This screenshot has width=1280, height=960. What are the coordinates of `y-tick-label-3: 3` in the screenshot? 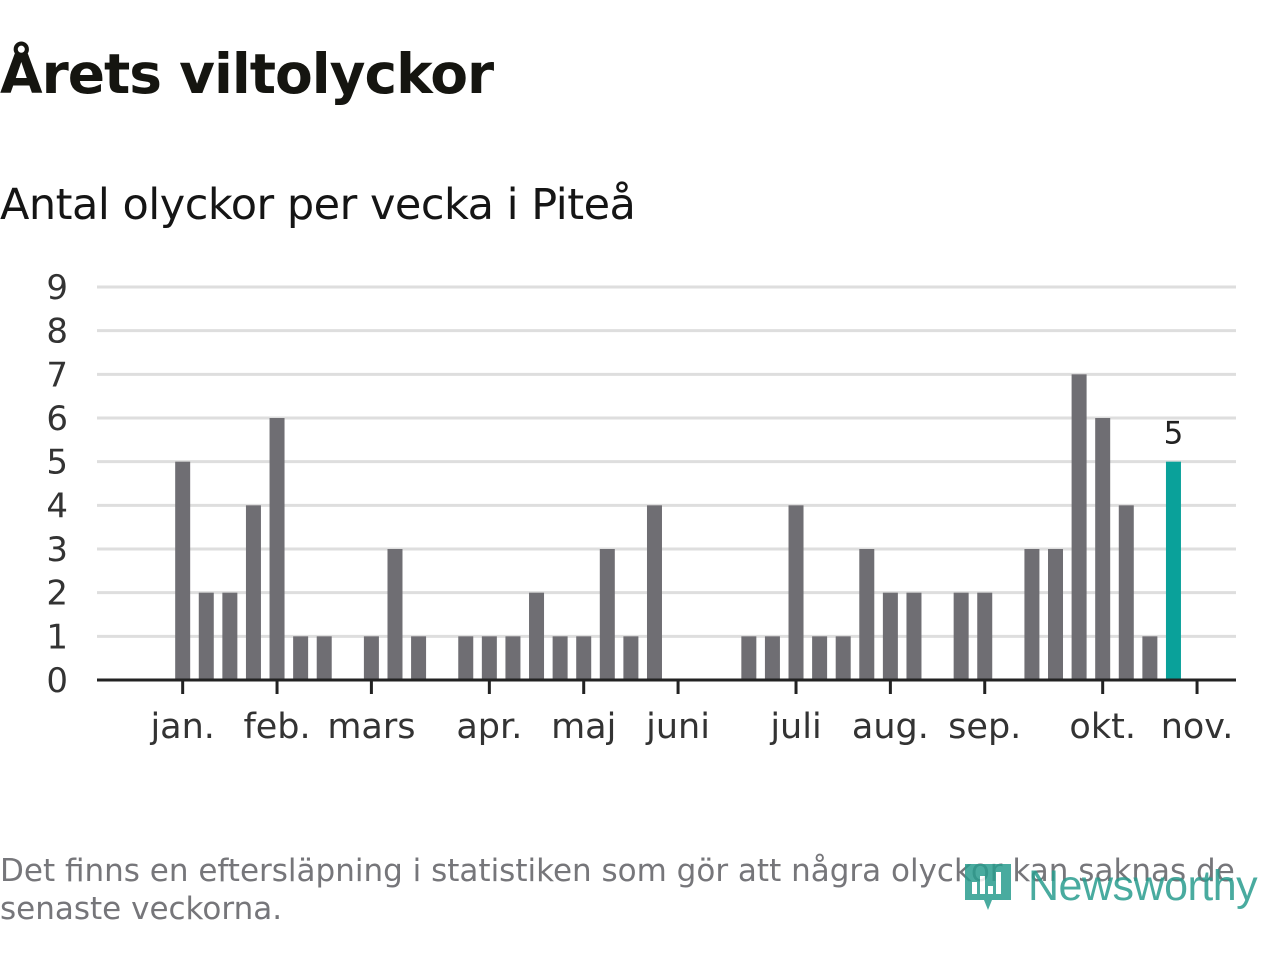 It's located at (57, 550).